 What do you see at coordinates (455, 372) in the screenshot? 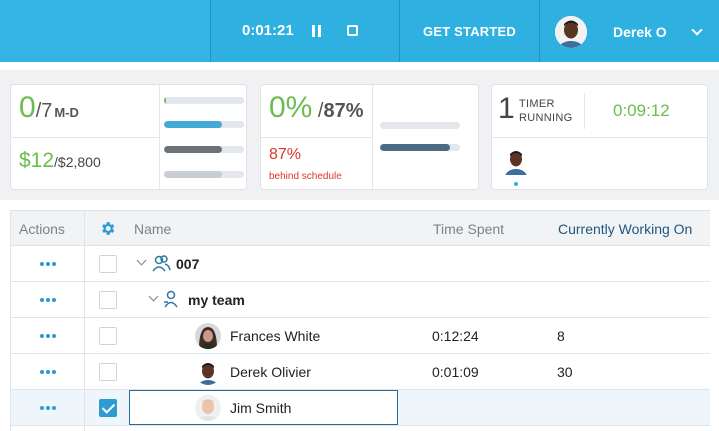
I see `row-time-spent: 0:01:09` at bounding box center [455, 372].